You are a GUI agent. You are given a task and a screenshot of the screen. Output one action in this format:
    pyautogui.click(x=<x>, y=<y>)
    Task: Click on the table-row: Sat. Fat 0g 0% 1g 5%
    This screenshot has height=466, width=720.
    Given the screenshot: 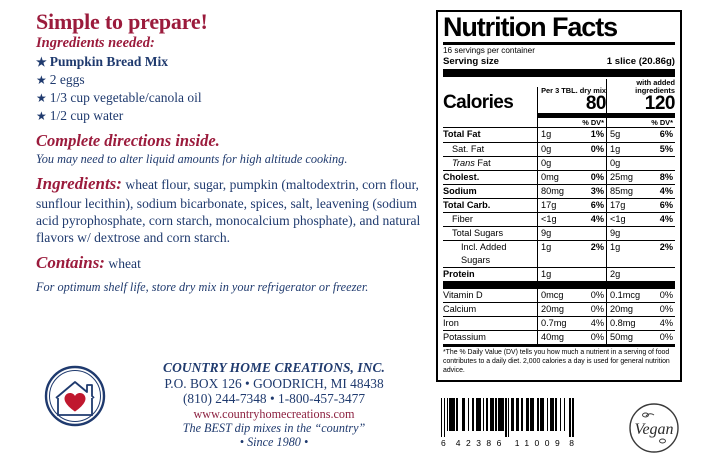 What is the action you would take?
    pyautogui.click(x=559, y=148)
    